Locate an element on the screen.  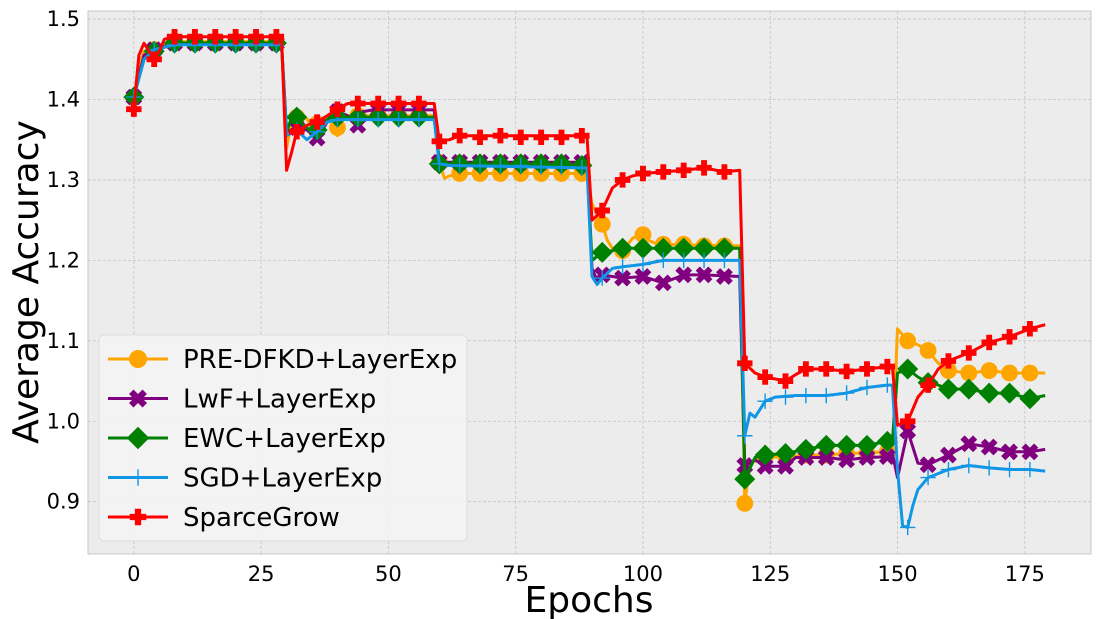
y-axis-label: Average Accuracy is located at coordinates (26, 282).